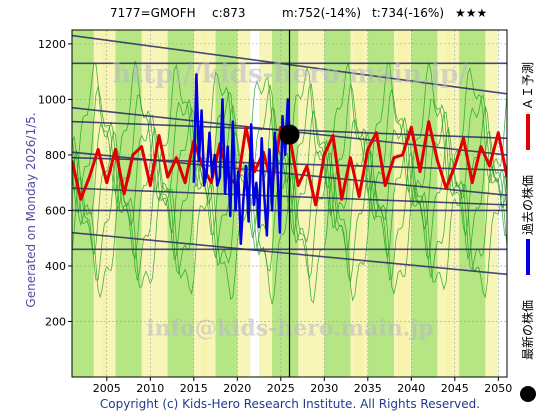 The width and height of the screenshot is (560, 420). I want to click on watermark-url: http://kids-hero.main.jp/, so click(290, 75).